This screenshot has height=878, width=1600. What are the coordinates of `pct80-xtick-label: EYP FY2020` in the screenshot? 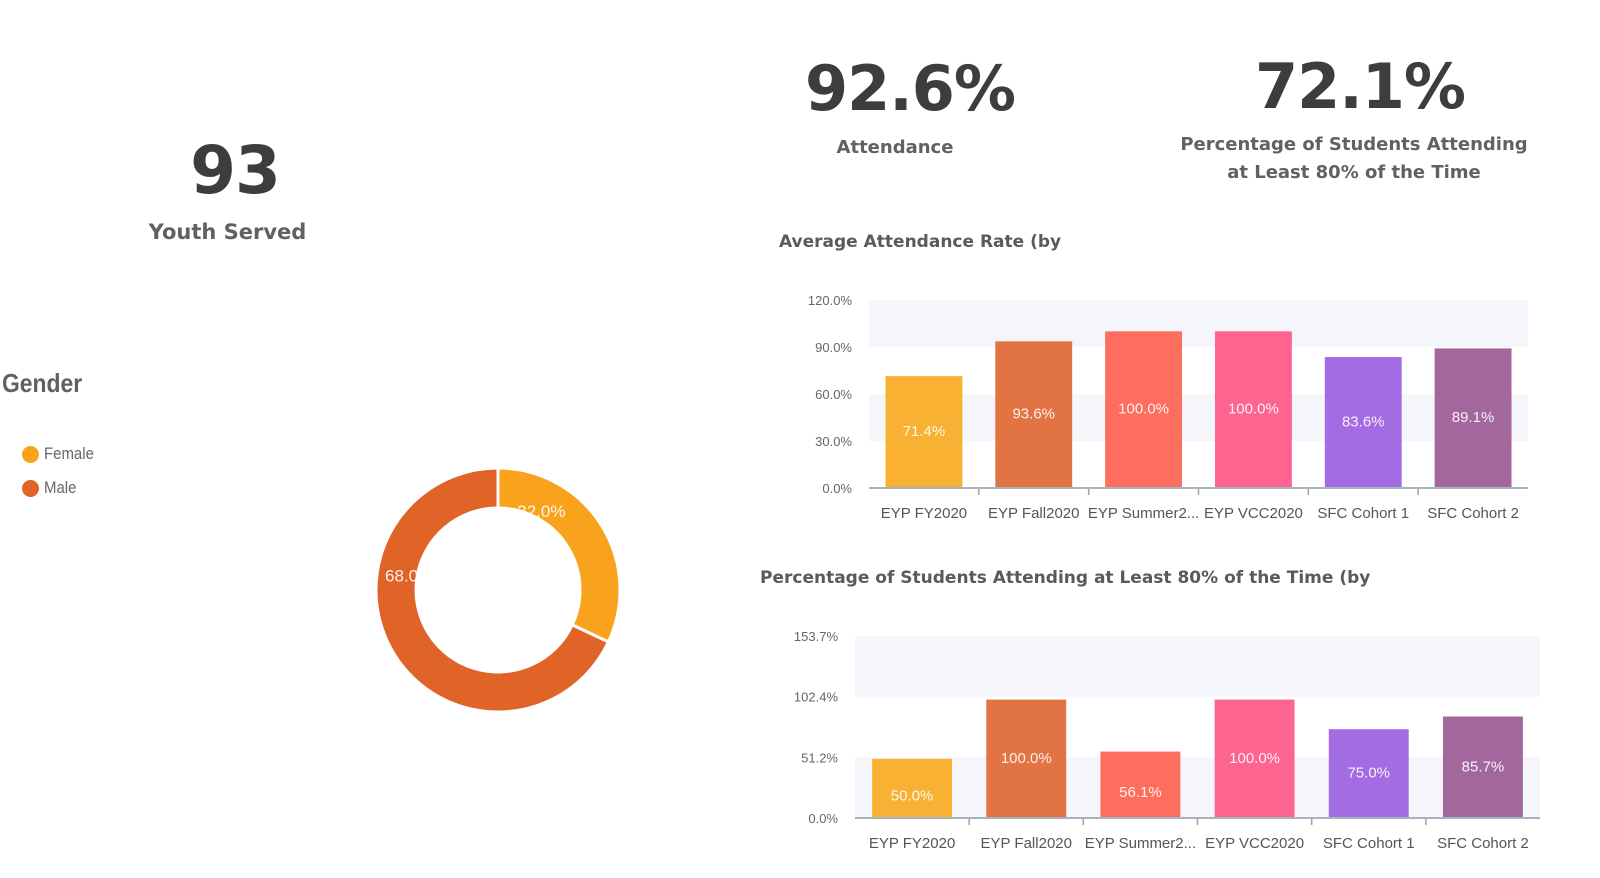 It's located at (912, 843).